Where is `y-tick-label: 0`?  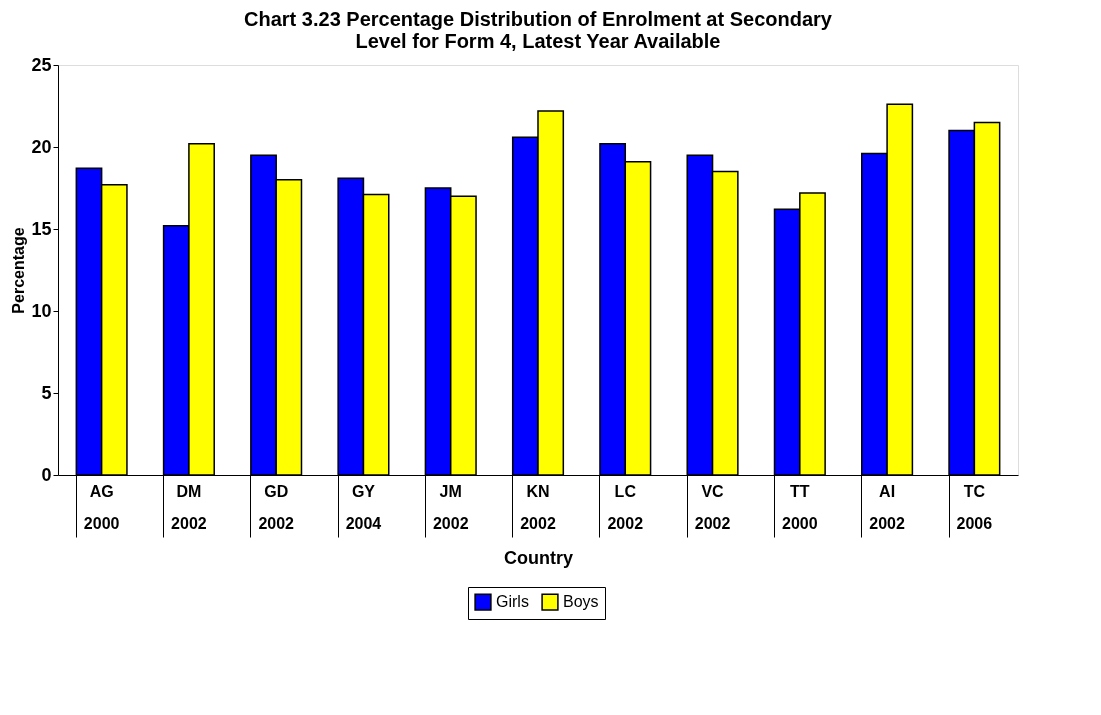
y-tick-label: 0 is located at coordinates (46, 474).